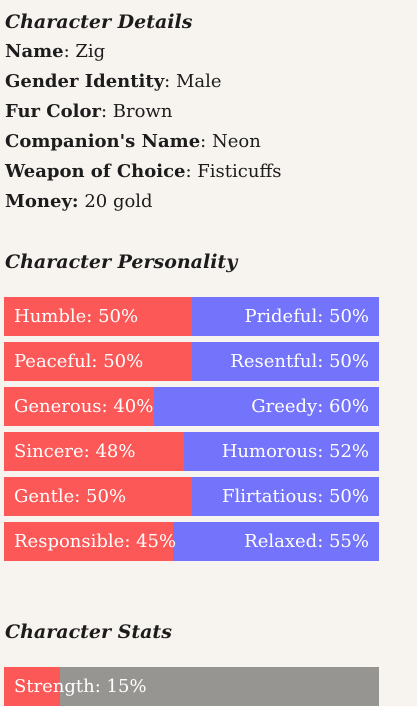 Image resolution: width=417 pixels, height=706 pixels. I want to click on trait-left-label: Gentle: 50%, so click(70, 496).